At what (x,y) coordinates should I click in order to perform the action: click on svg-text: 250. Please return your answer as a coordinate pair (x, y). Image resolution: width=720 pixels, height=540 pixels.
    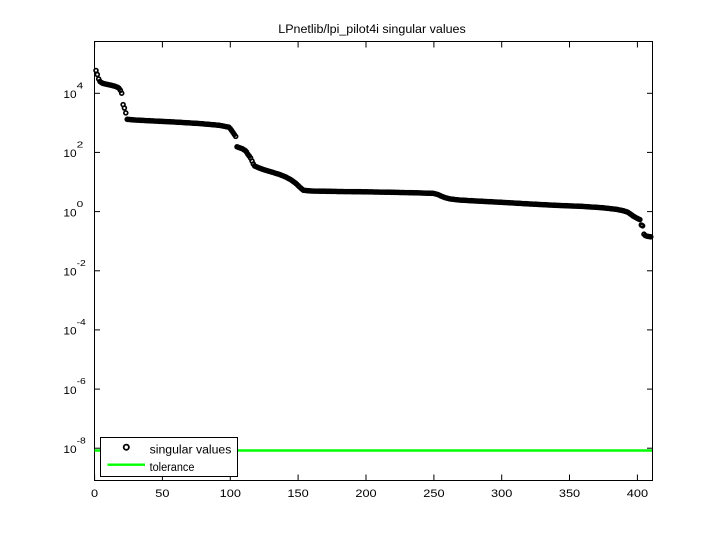
    Looking at the image, I should click on (433, 494).